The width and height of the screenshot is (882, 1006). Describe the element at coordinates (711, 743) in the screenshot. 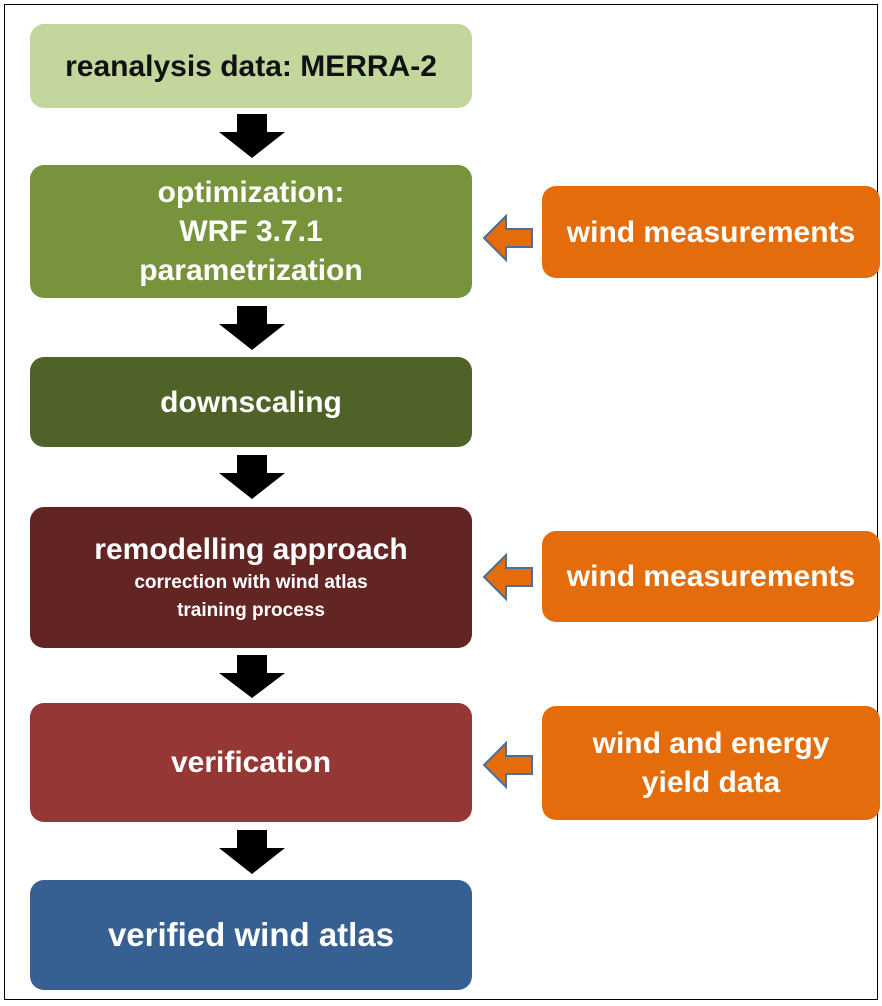

I see `input-label: wind and energy` at that location.